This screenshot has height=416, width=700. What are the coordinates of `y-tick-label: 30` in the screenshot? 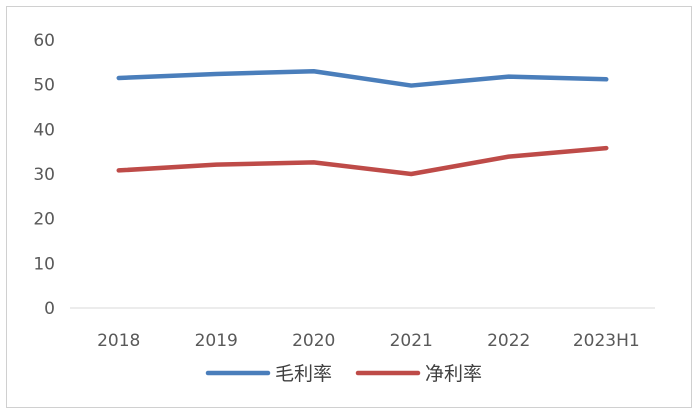 It's located at (44, 175).